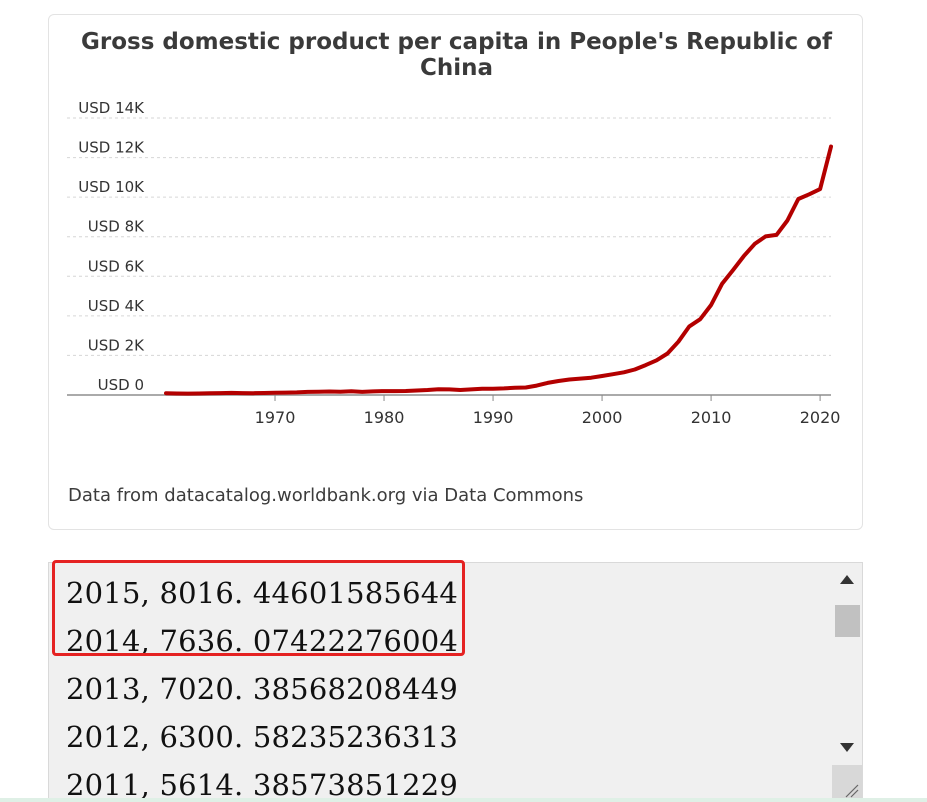 The height and width of the screenshot is (802, 927). What do you see at coordinates (116, 345) in the screenshot?
I see `y-tick-label: USD 2K` at bounding box center [116, 345].